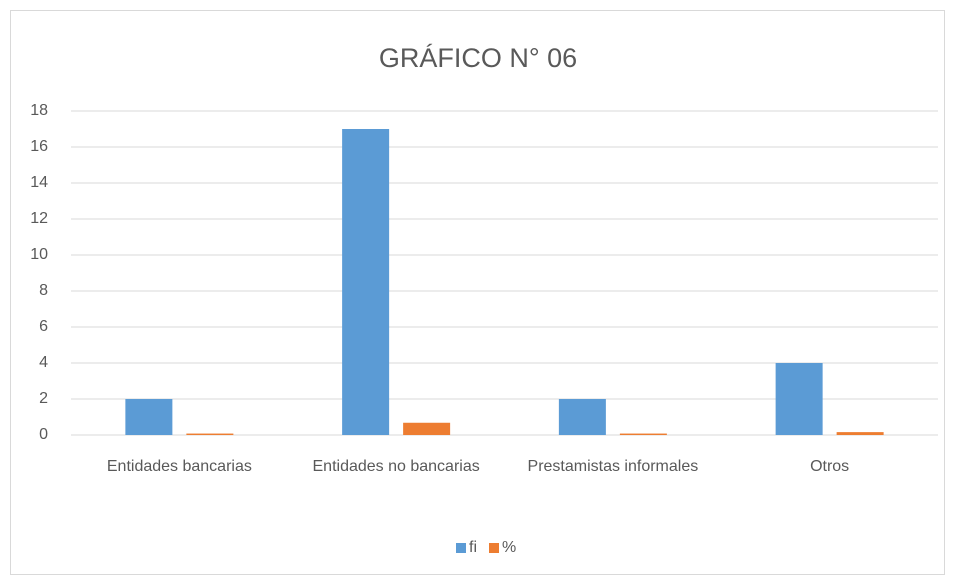  Describe the element at coordinates (179, 466) in the screenshot. I see `x-tick-label: Entidades bancarias` at that location.